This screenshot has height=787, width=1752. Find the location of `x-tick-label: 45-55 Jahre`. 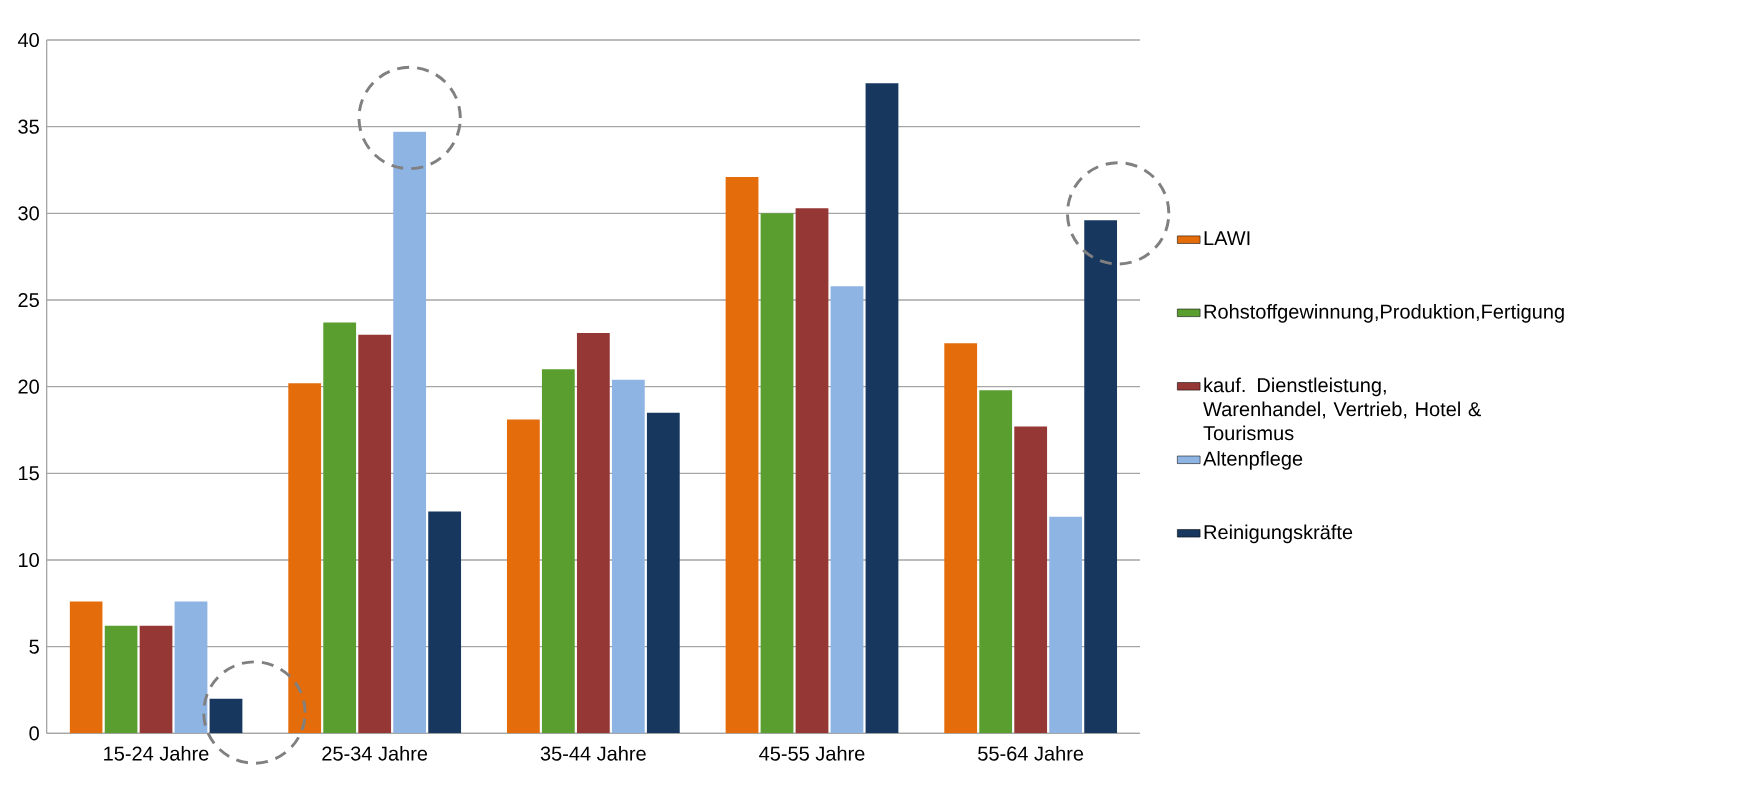

x-tick-label: 45-55 Jahre is located at coordinates (812, 753).